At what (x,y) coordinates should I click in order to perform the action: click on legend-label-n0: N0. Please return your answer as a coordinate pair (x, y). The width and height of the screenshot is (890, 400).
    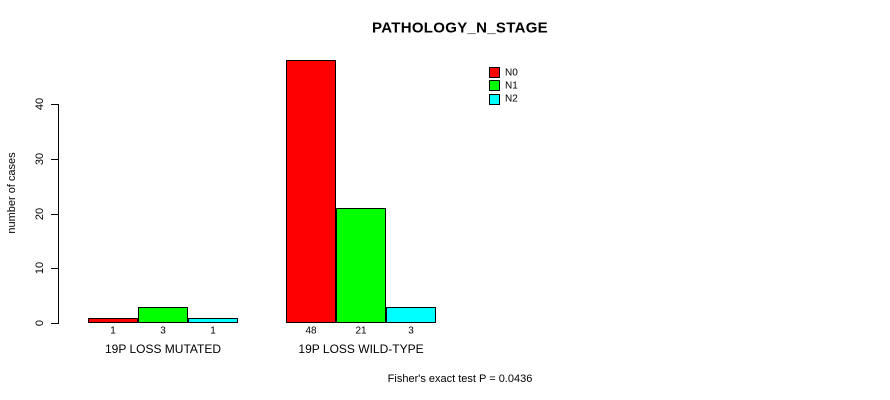
    Looking at the image, I should click on (511, 73).